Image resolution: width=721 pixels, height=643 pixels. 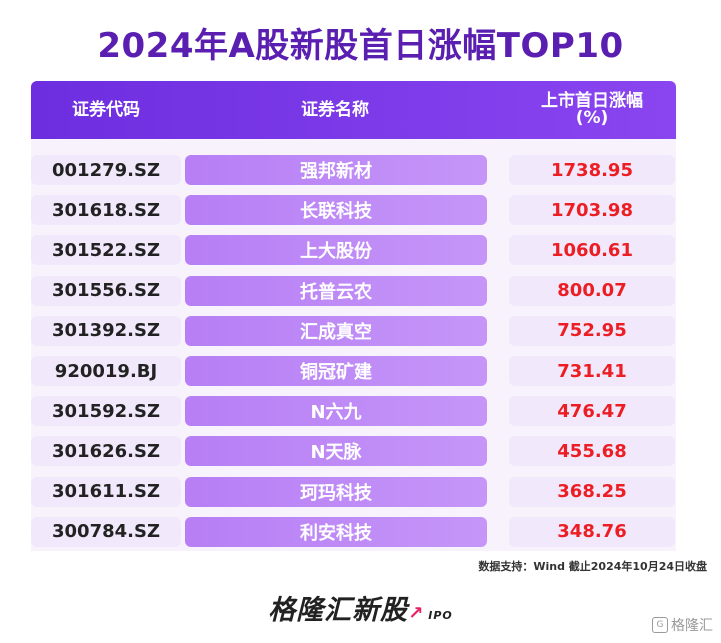 What do you see at coordinates (336, 250) in the screenshot?
I see `cell-name: 上大股份` at bounding box center [336, 250].